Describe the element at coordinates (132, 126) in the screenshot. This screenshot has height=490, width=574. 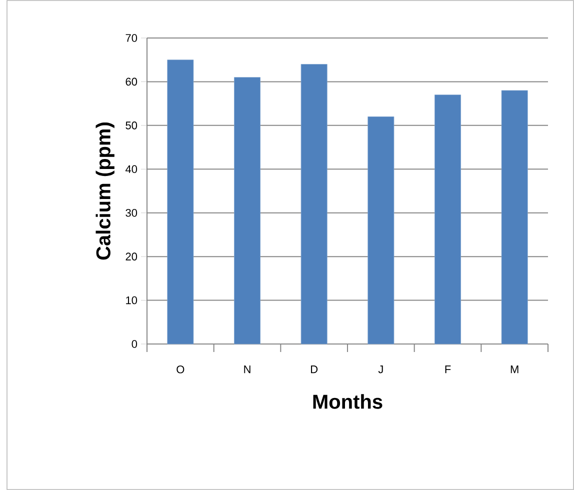
I see `y-tick-label: 50` at that location.